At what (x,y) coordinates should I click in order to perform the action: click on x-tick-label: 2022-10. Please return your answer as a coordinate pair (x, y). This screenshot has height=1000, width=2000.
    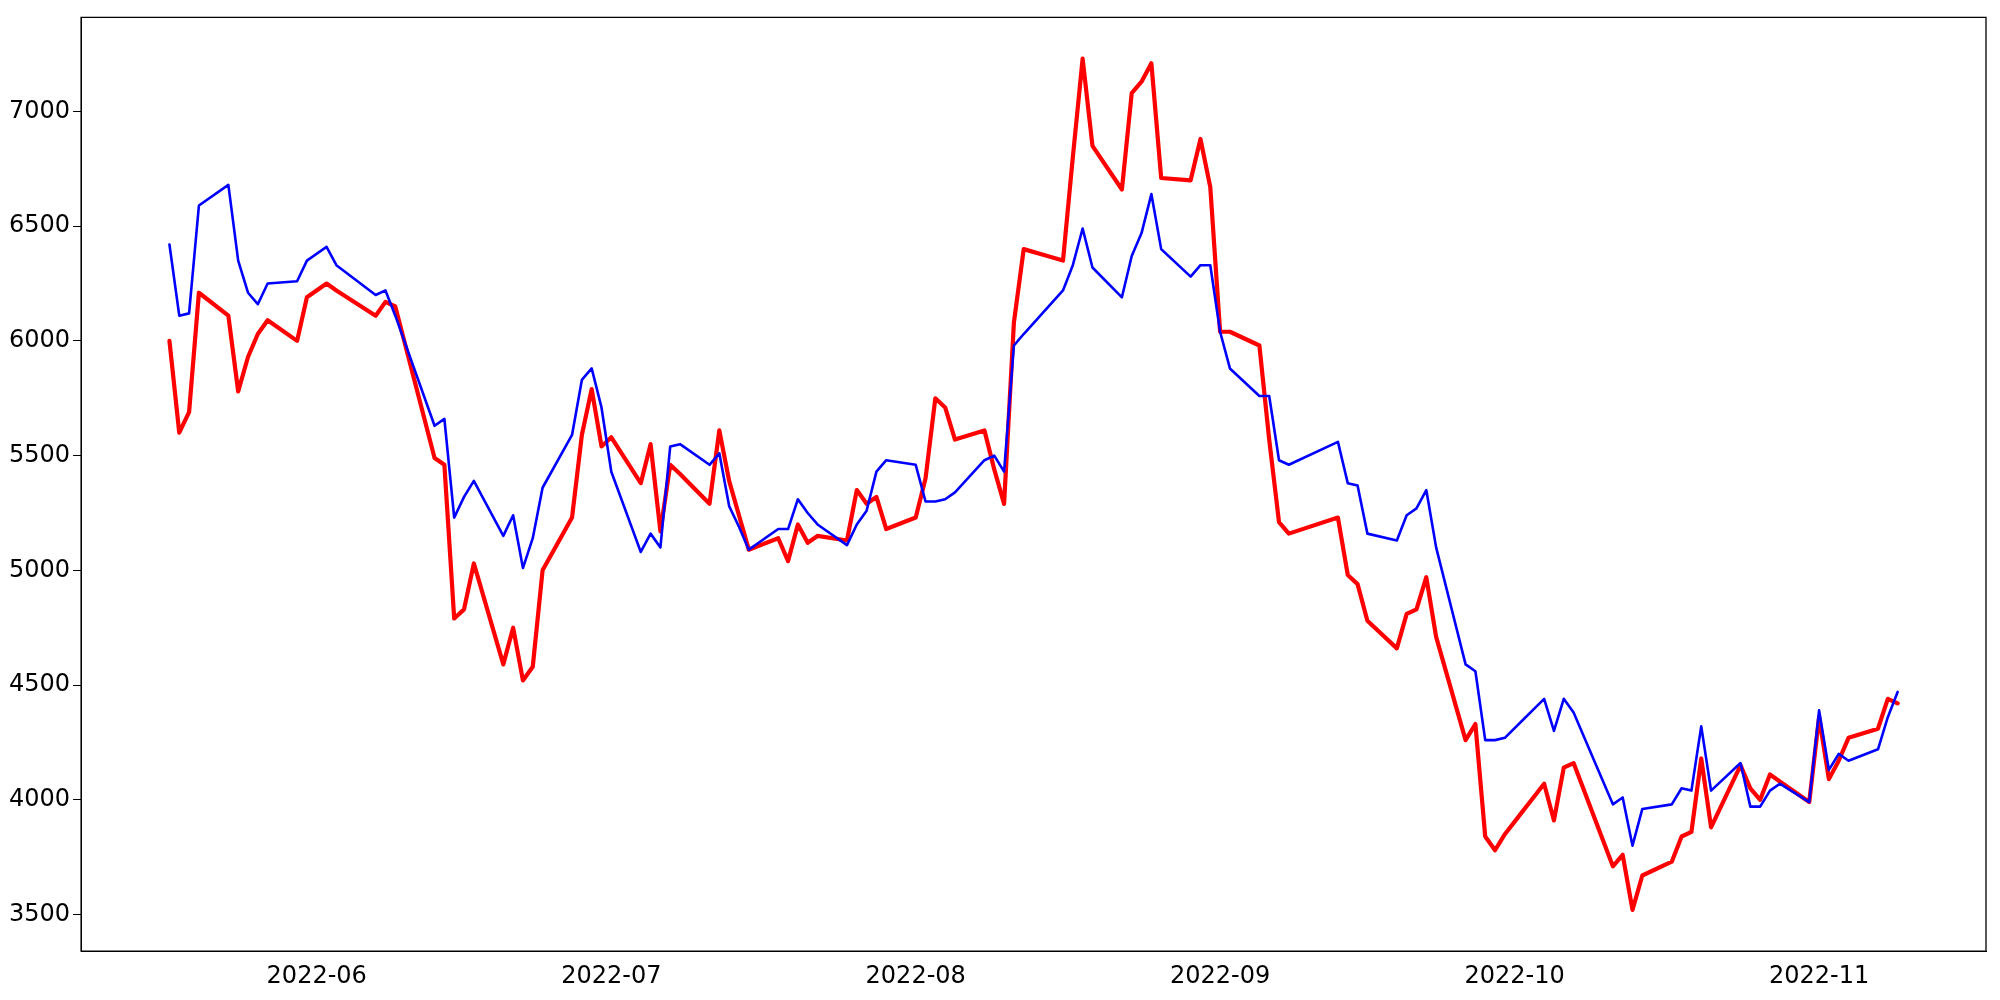
    Looking at the image, I should click on (1514, 974).